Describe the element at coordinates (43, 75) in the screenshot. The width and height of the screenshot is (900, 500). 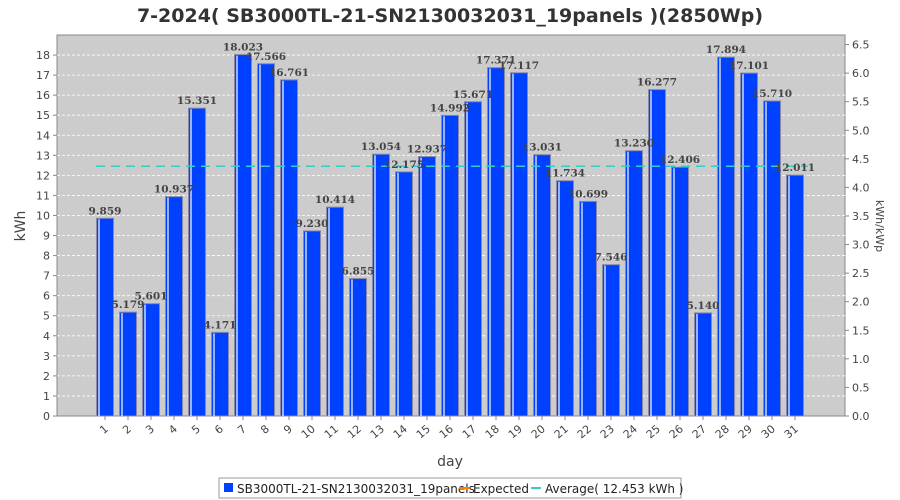
I see `y-tick-label: 17` at that location.